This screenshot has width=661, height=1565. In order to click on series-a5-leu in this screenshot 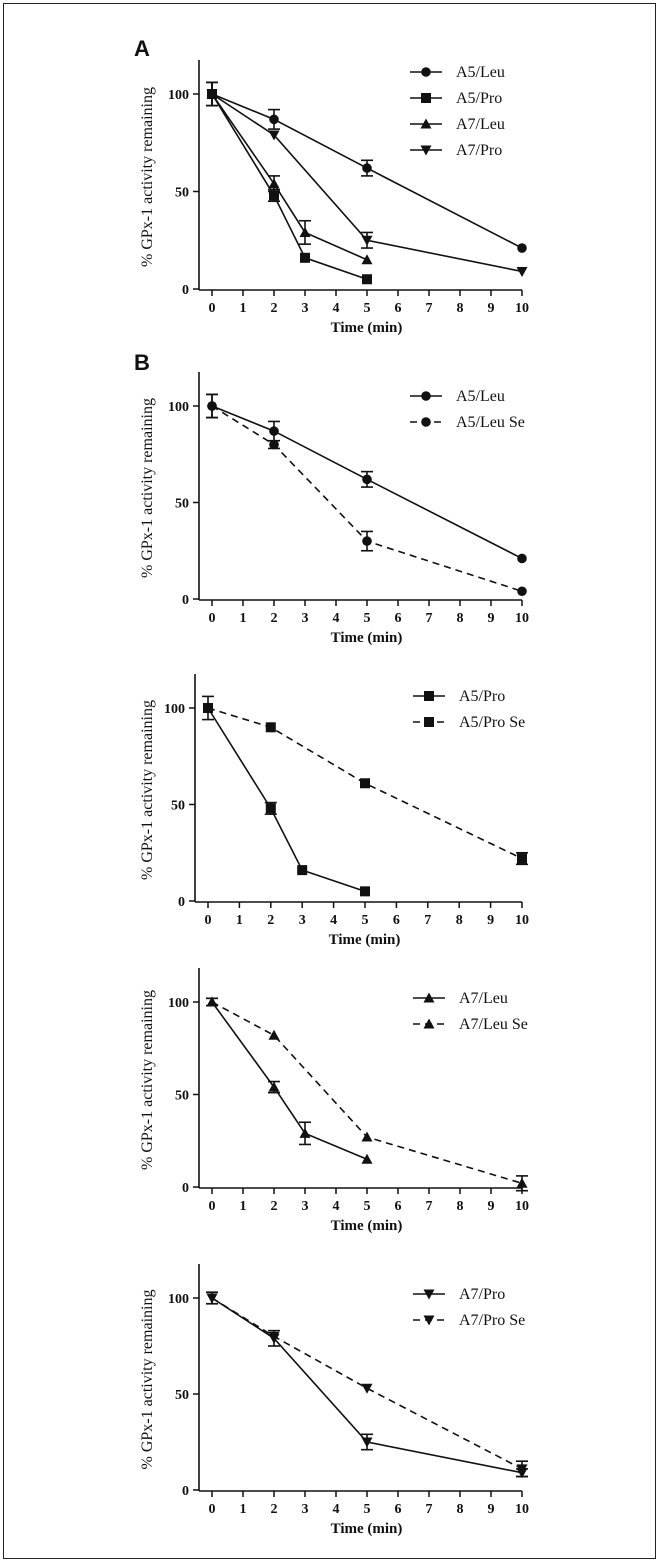, I will do `click(366, 167)`.